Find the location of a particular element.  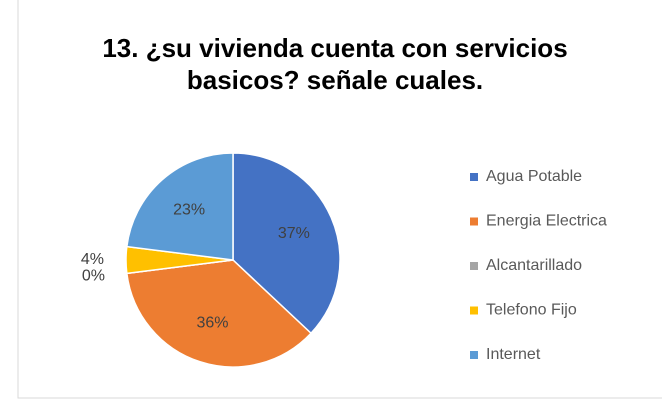

data-label: 4% is located at coordinates (92, 259).